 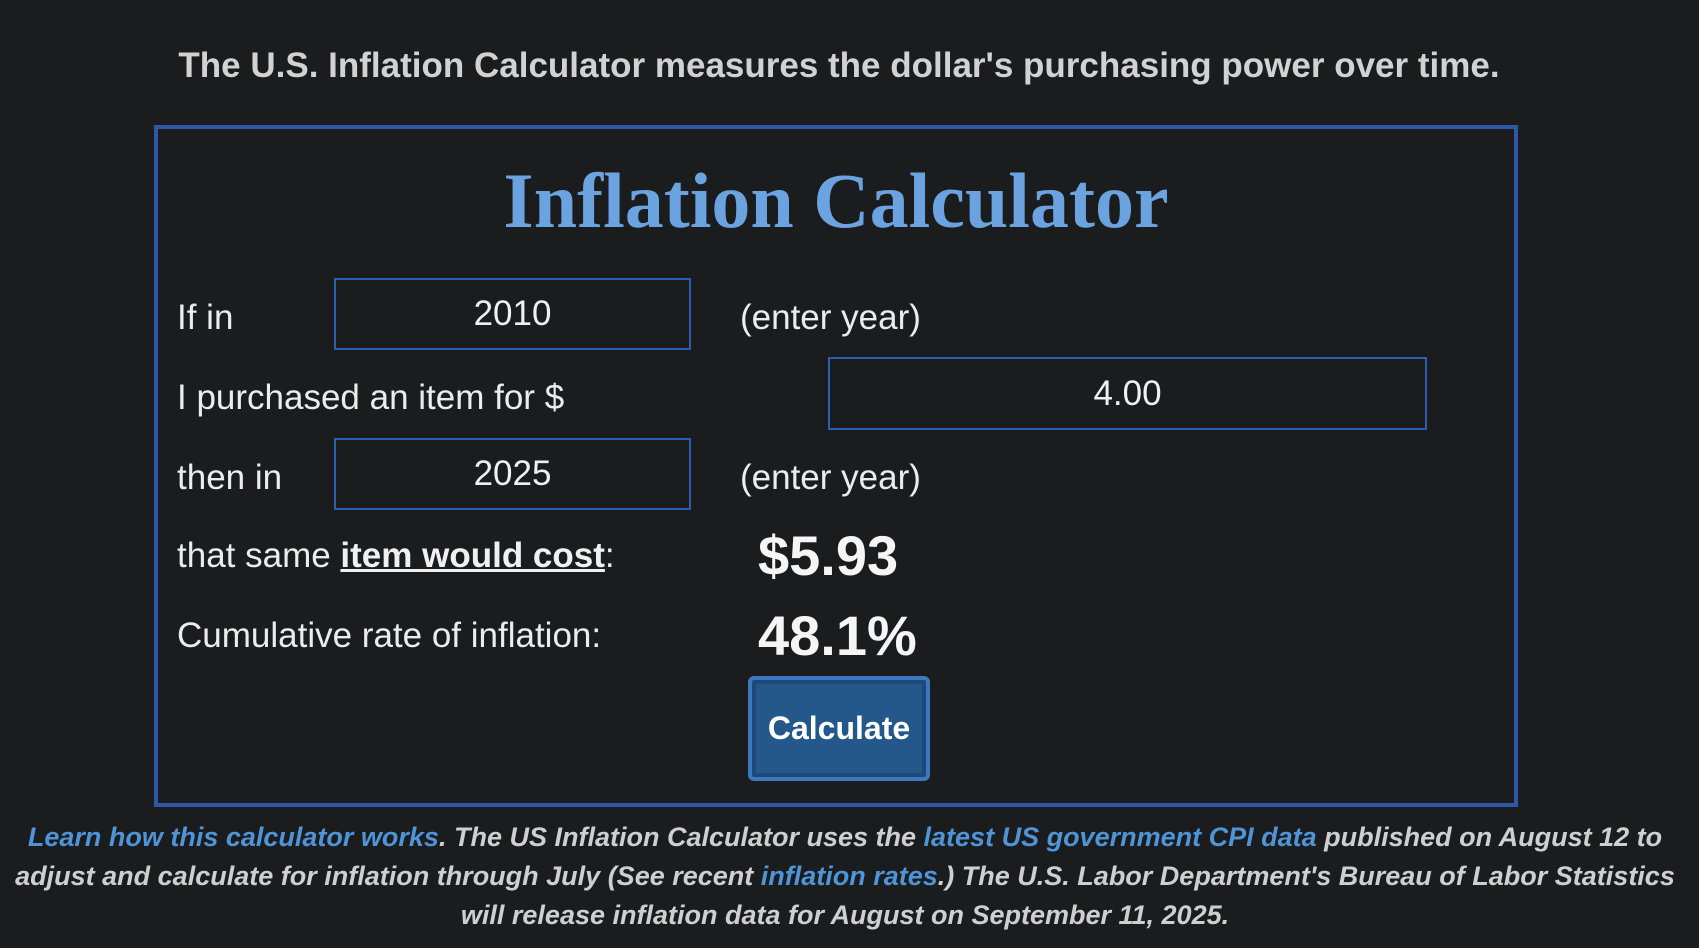 I want to click on inflation-rate-result: 48.1%, so click(x=837, y=635).